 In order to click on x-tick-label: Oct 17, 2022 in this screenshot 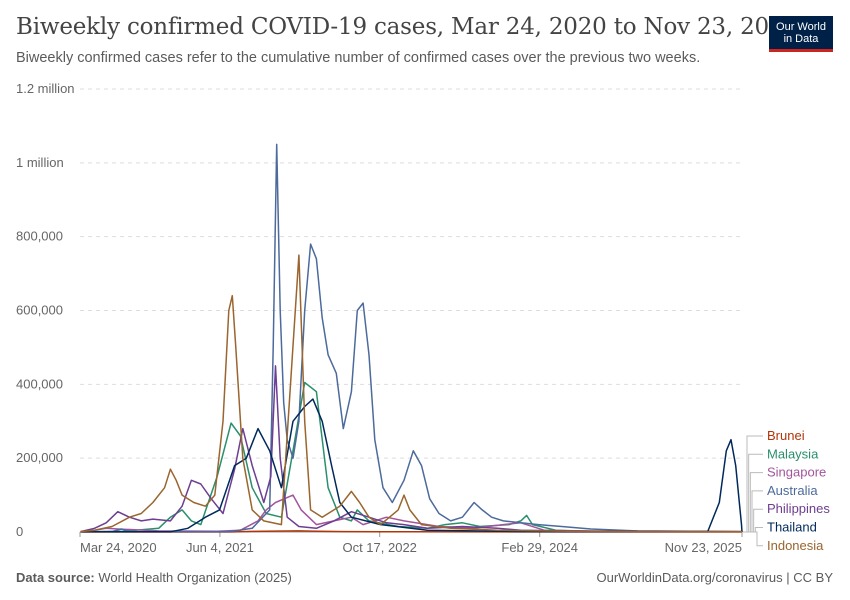, I will do `click(379, 547)`.